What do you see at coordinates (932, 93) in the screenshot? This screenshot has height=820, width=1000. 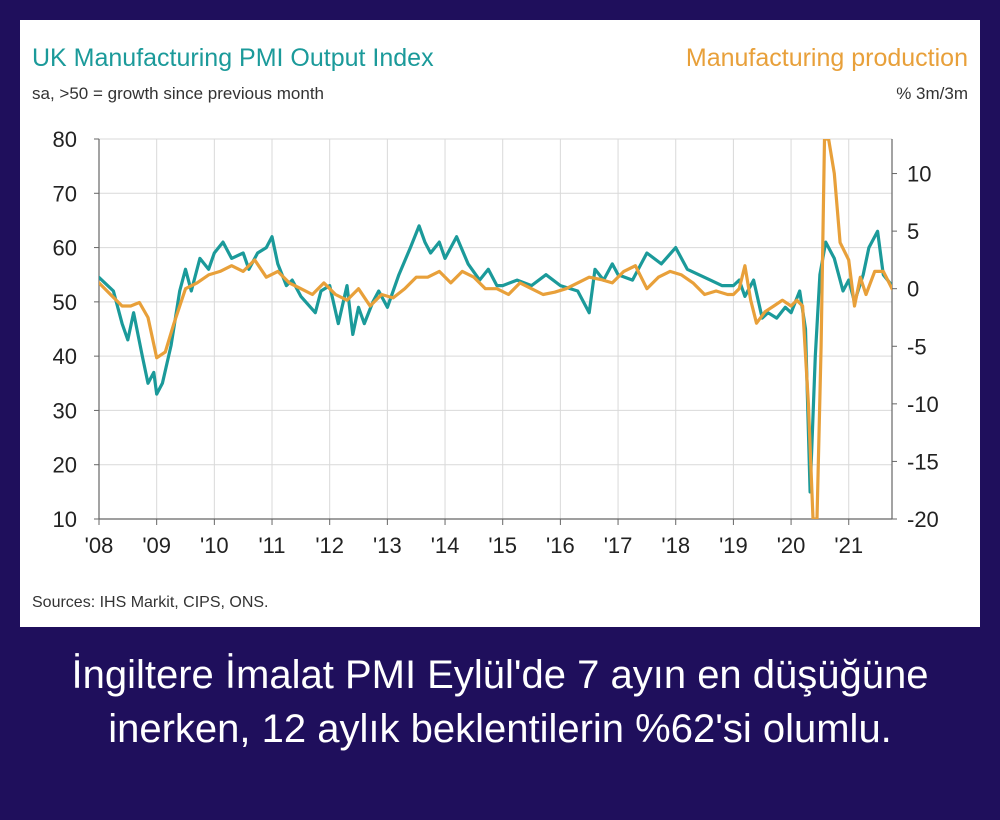 I see `right-axis-subtitle: % 3m/3m` at bounding box center [932, 93].